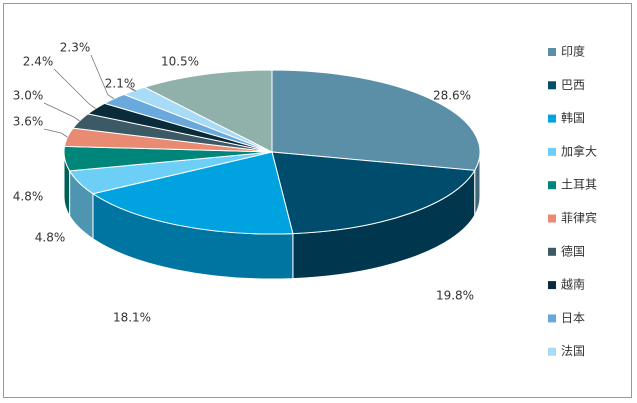 This screenshot has width=637, height=403. What do you see at coordinates (28, 96) in the screenshot?
I see `data-label: 3.0%` at bounding box center [28, 96].